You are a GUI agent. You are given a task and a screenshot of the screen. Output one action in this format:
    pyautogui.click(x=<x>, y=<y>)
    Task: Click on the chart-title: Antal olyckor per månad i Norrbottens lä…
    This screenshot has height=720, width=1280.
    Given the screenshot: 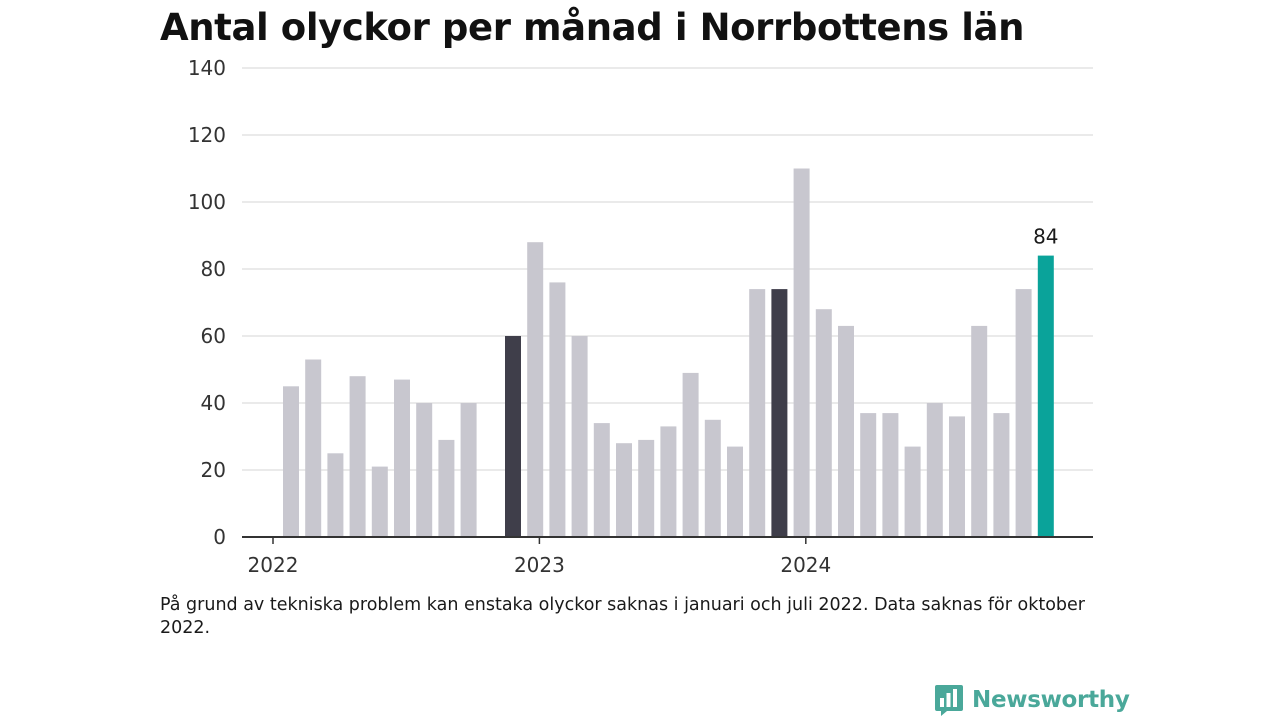 What is the action you would take?
    pyautogui.click(x=592, y=27)
    